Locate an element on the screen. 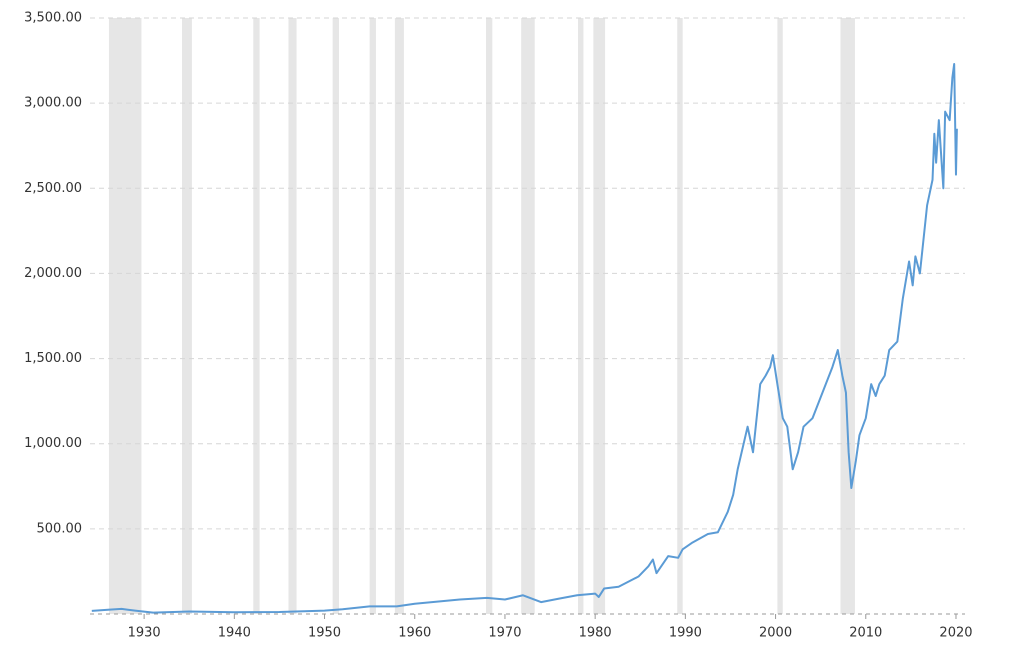 Image resolution: width=1024 pixels, height=646 pixels. y-tick-label: 2,500.00 is located at coordinates (53, 188).